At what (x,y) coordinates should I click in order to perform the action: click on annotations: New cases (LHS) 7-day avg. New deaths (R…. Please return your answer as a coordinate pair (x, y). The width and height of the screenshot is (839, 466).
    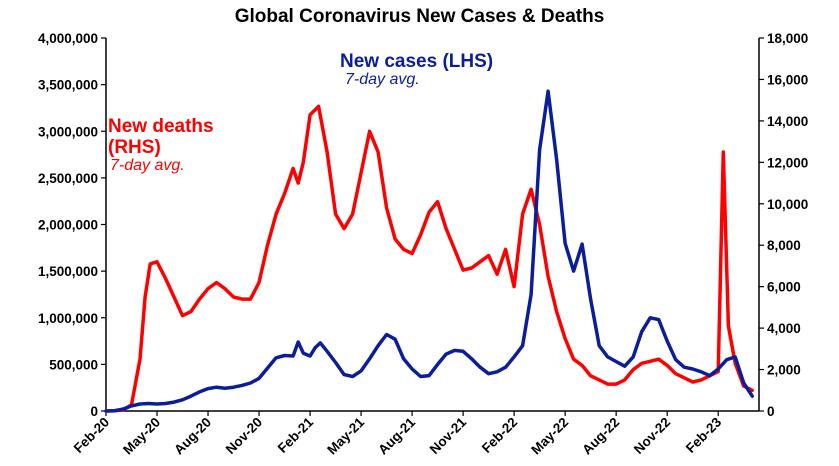
    Looking at the image, I should click on (300, 112).